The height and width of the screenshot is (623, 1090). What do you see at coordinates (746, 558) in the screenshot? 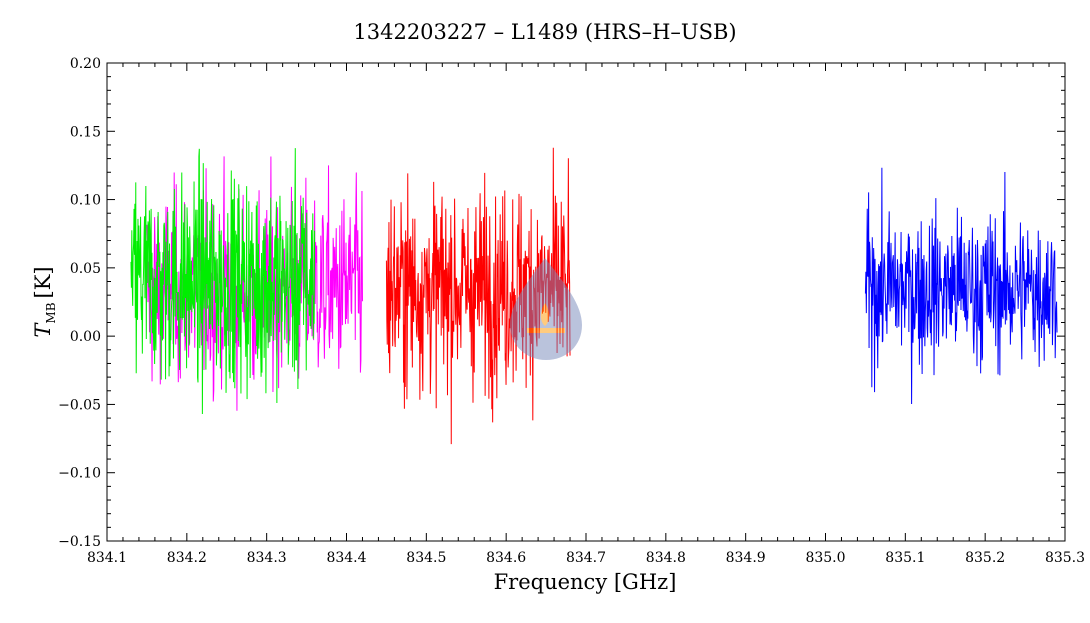
I see `x-tick-label: 834.9` at bounding box center [746, 558].